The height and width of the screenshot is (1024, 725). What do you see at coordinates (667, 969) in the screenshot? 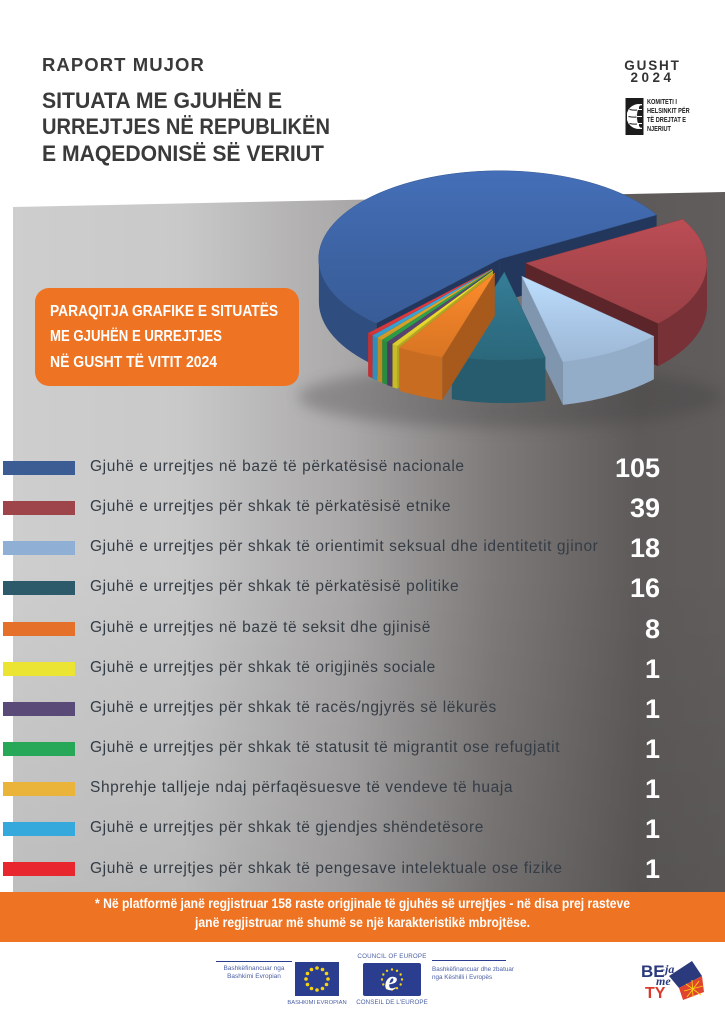
I see `svg-text: -ja` at bounding box center [667, 969].